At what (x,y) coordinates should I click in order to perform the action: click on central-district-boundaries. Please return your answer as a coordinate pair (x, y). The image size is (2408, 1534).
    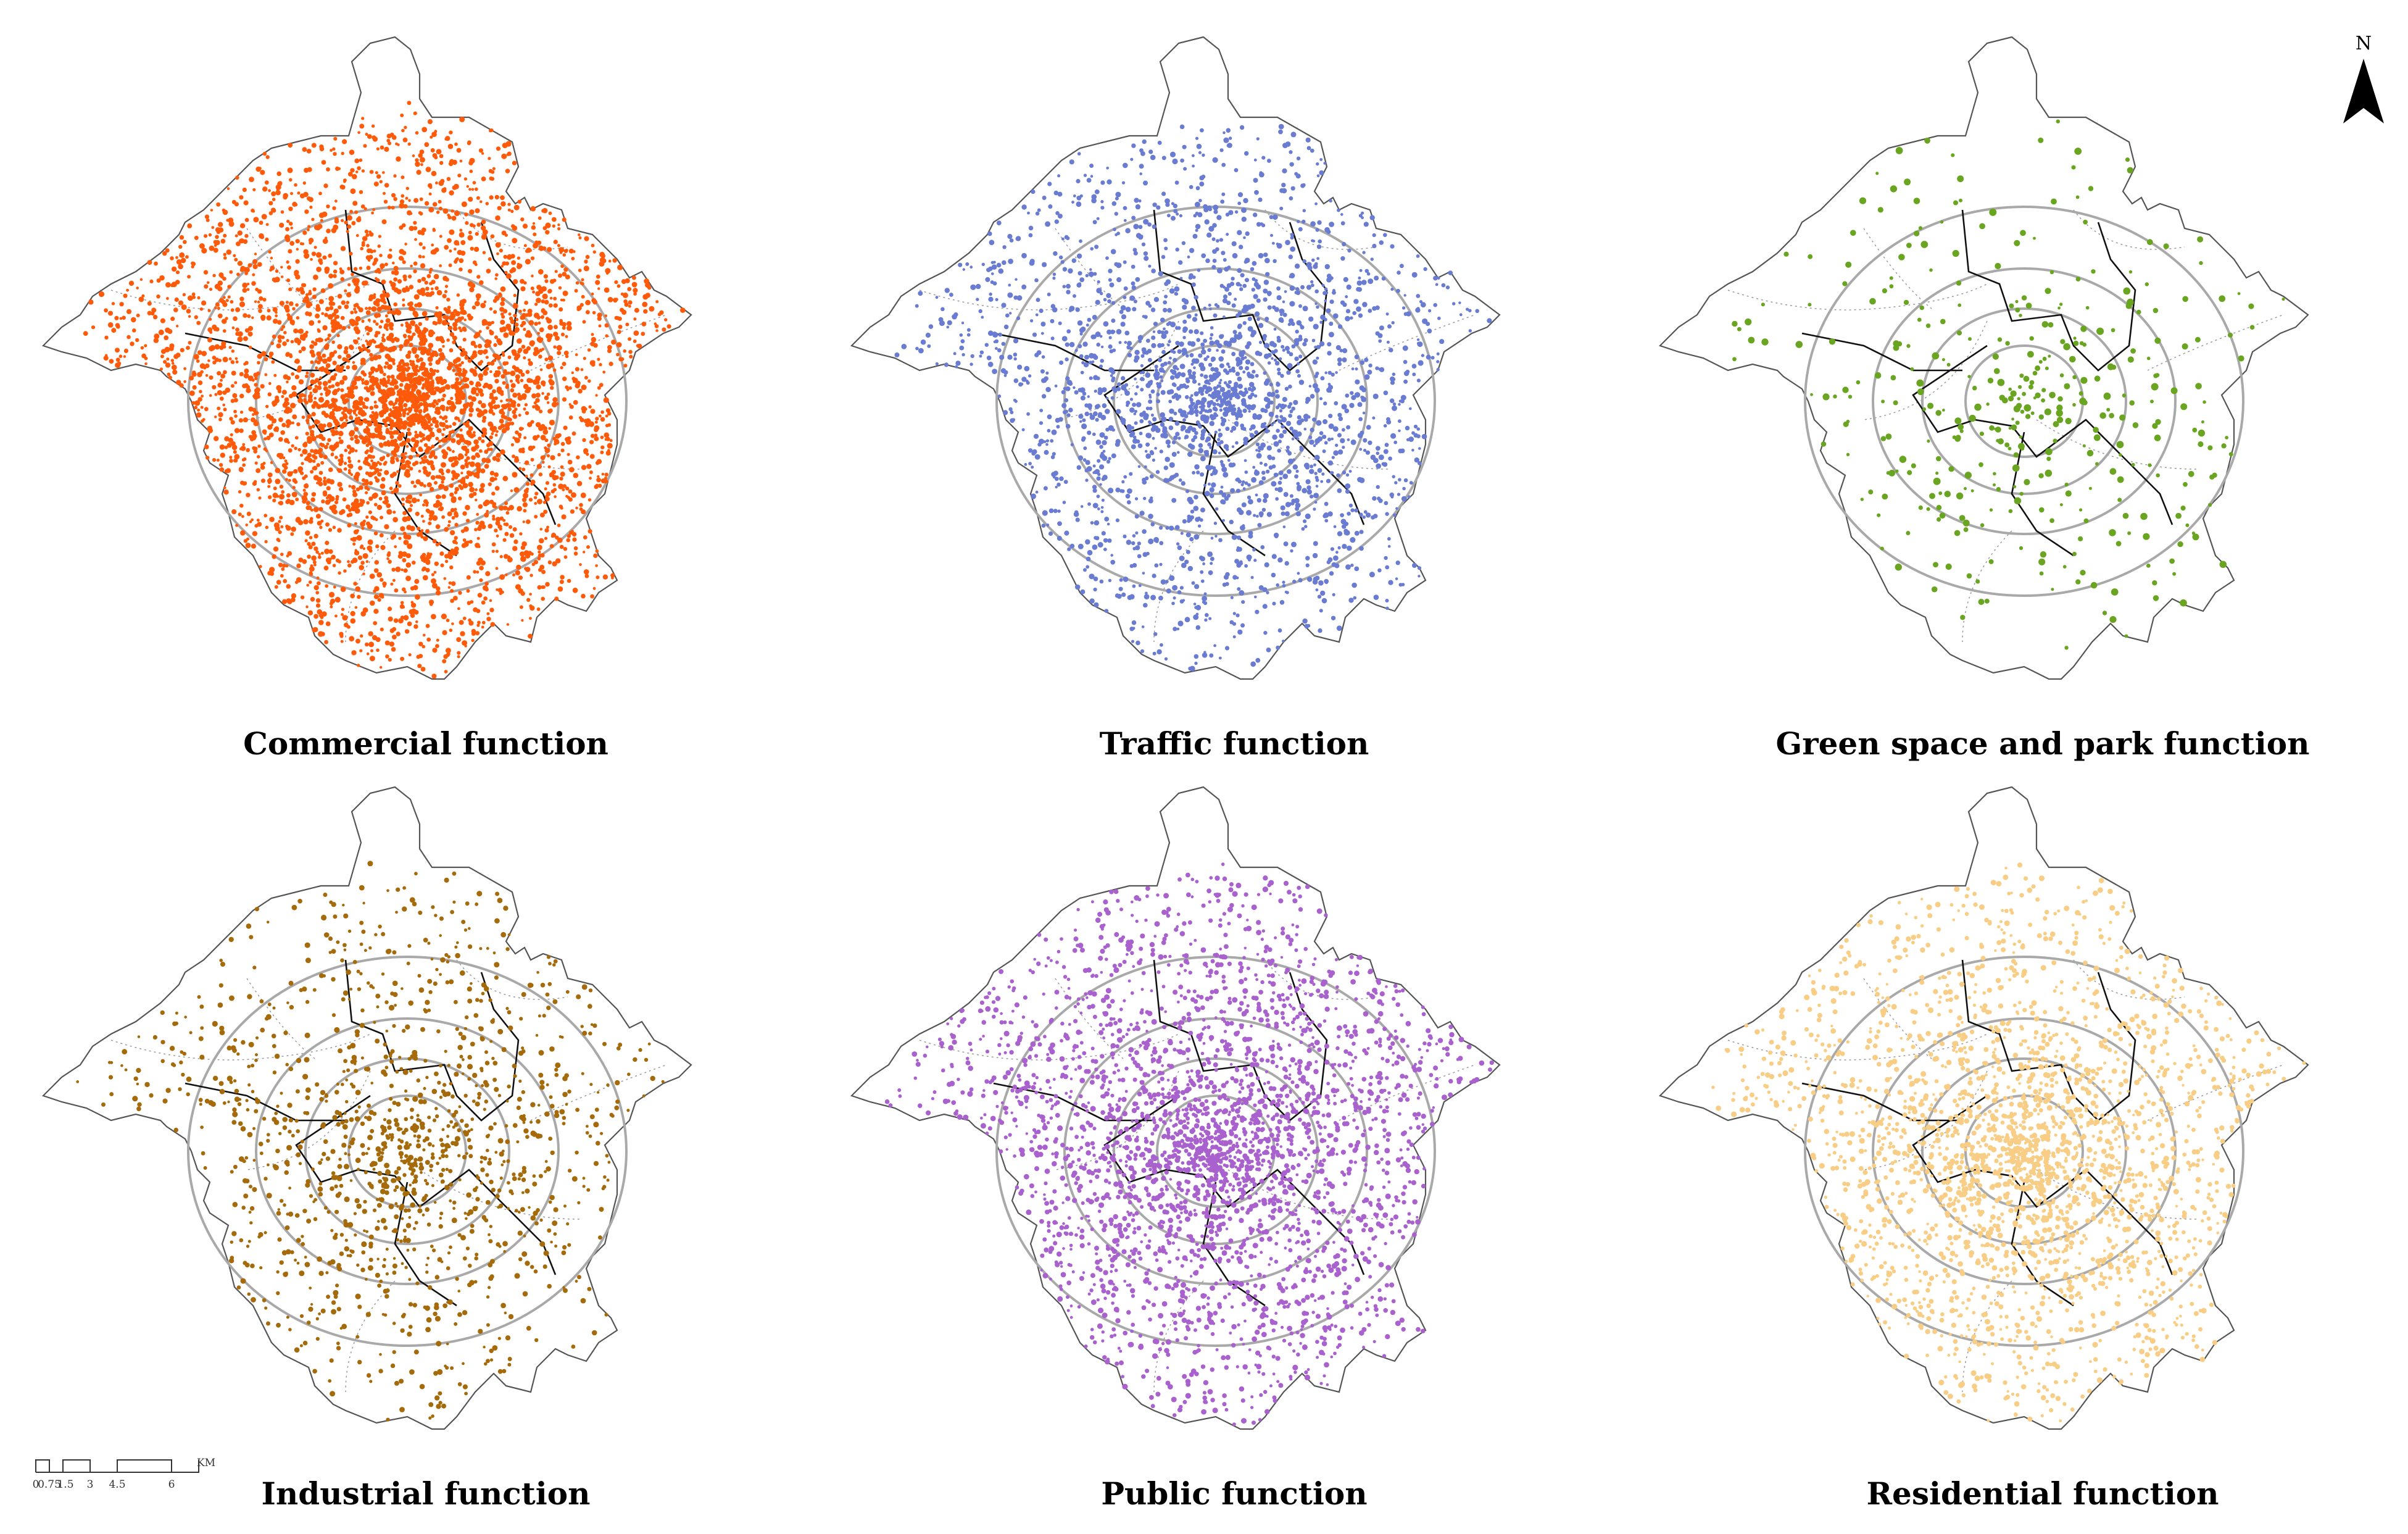
    Looking at the image, I should click on (1179, 383).